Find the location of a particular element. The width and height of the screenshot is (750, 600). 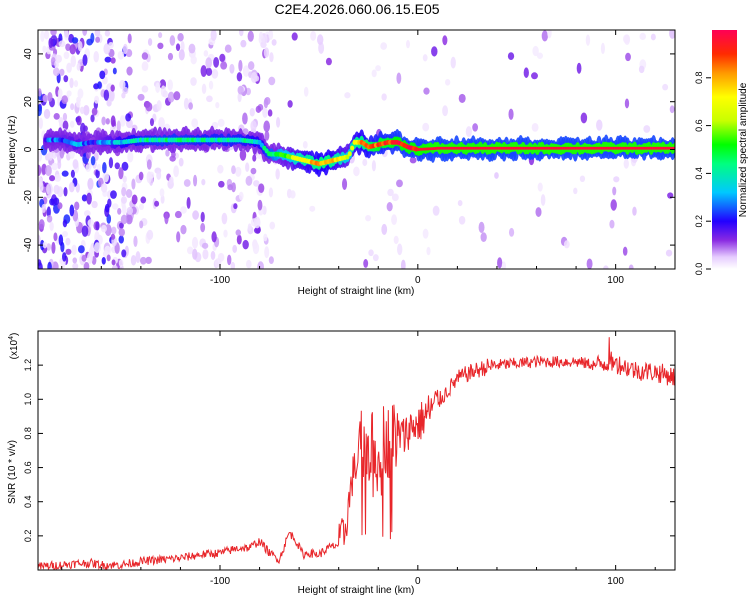

y-tick-label: 0 is located at coordinates (28, 149).